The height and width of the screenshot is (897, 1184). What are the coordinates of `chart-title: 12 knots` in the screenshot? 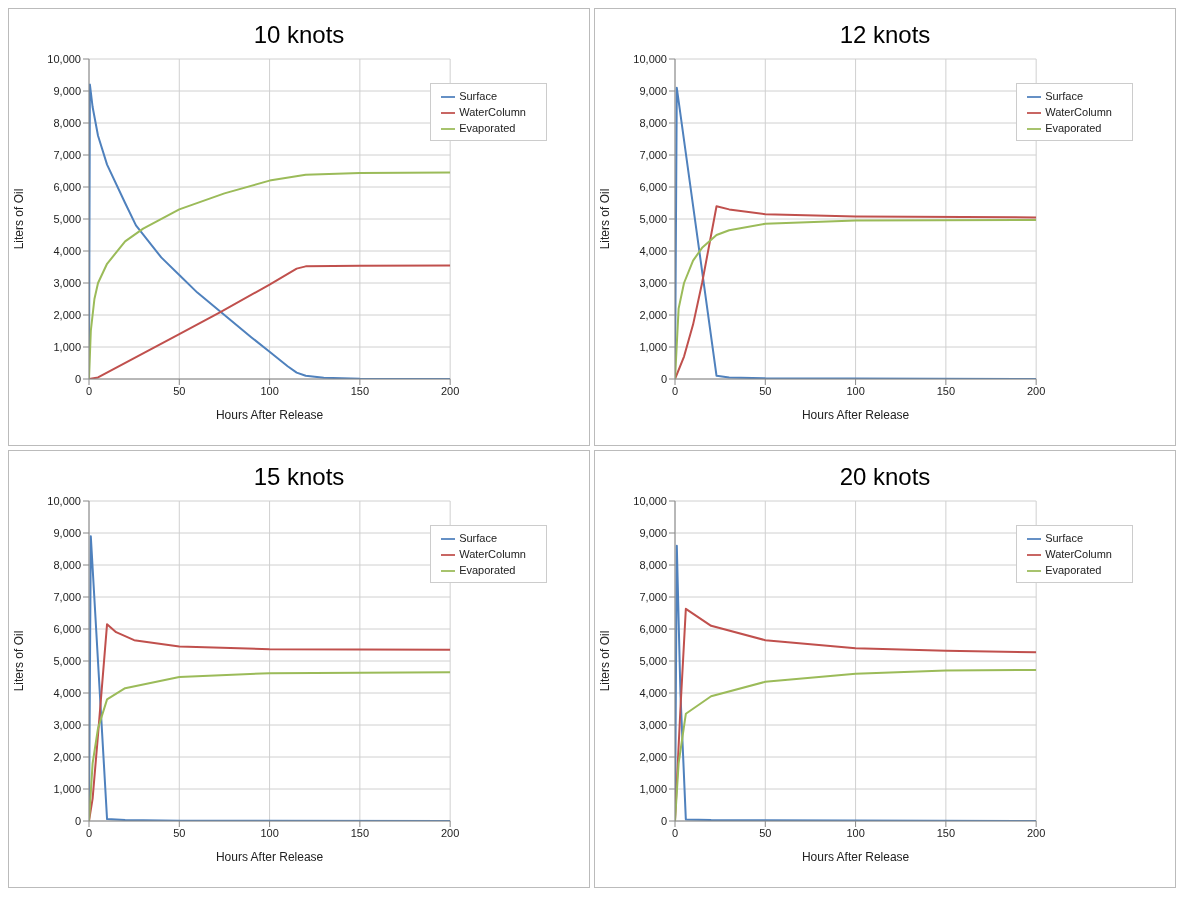 It's located at (885, 35).